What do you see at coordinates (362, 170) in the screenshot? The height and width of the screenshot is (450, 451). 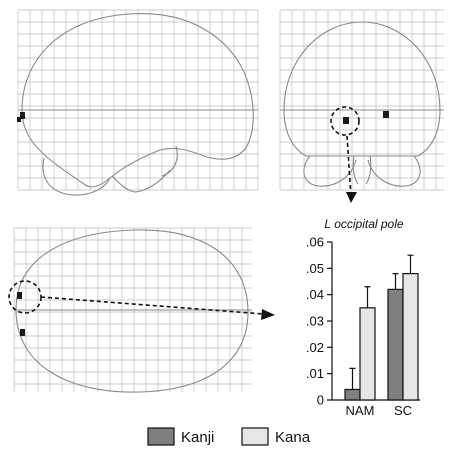 I see `coronal-brainstem` at bounding box center [362, 170].